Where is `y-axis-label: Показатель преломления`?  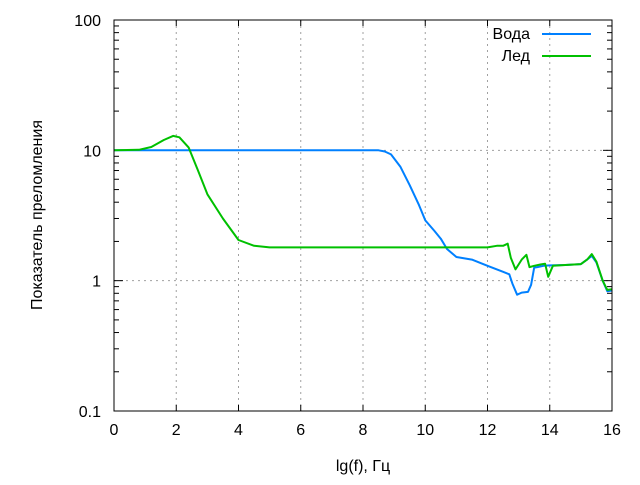 y-axis-label: Показатель преломления is located at coordinates (37, 215).